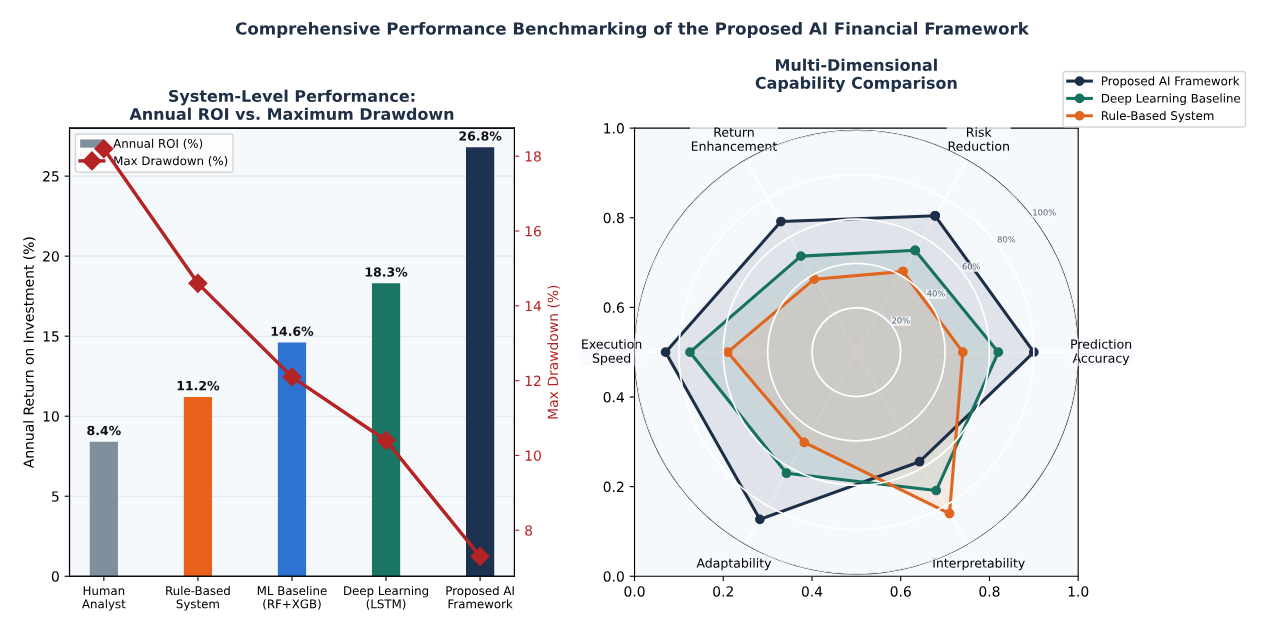  I want to click on data-label: 8.4%, so click(104, 430).